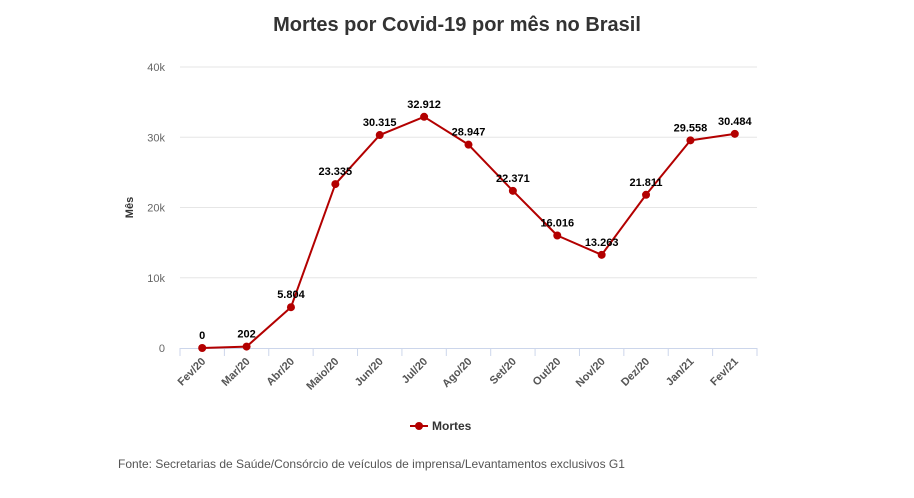 This screenshot has height=498, width=914. Describe the element at coordinates (646, 183) in the screenshot. I see `data-label: 21.811` at that location.